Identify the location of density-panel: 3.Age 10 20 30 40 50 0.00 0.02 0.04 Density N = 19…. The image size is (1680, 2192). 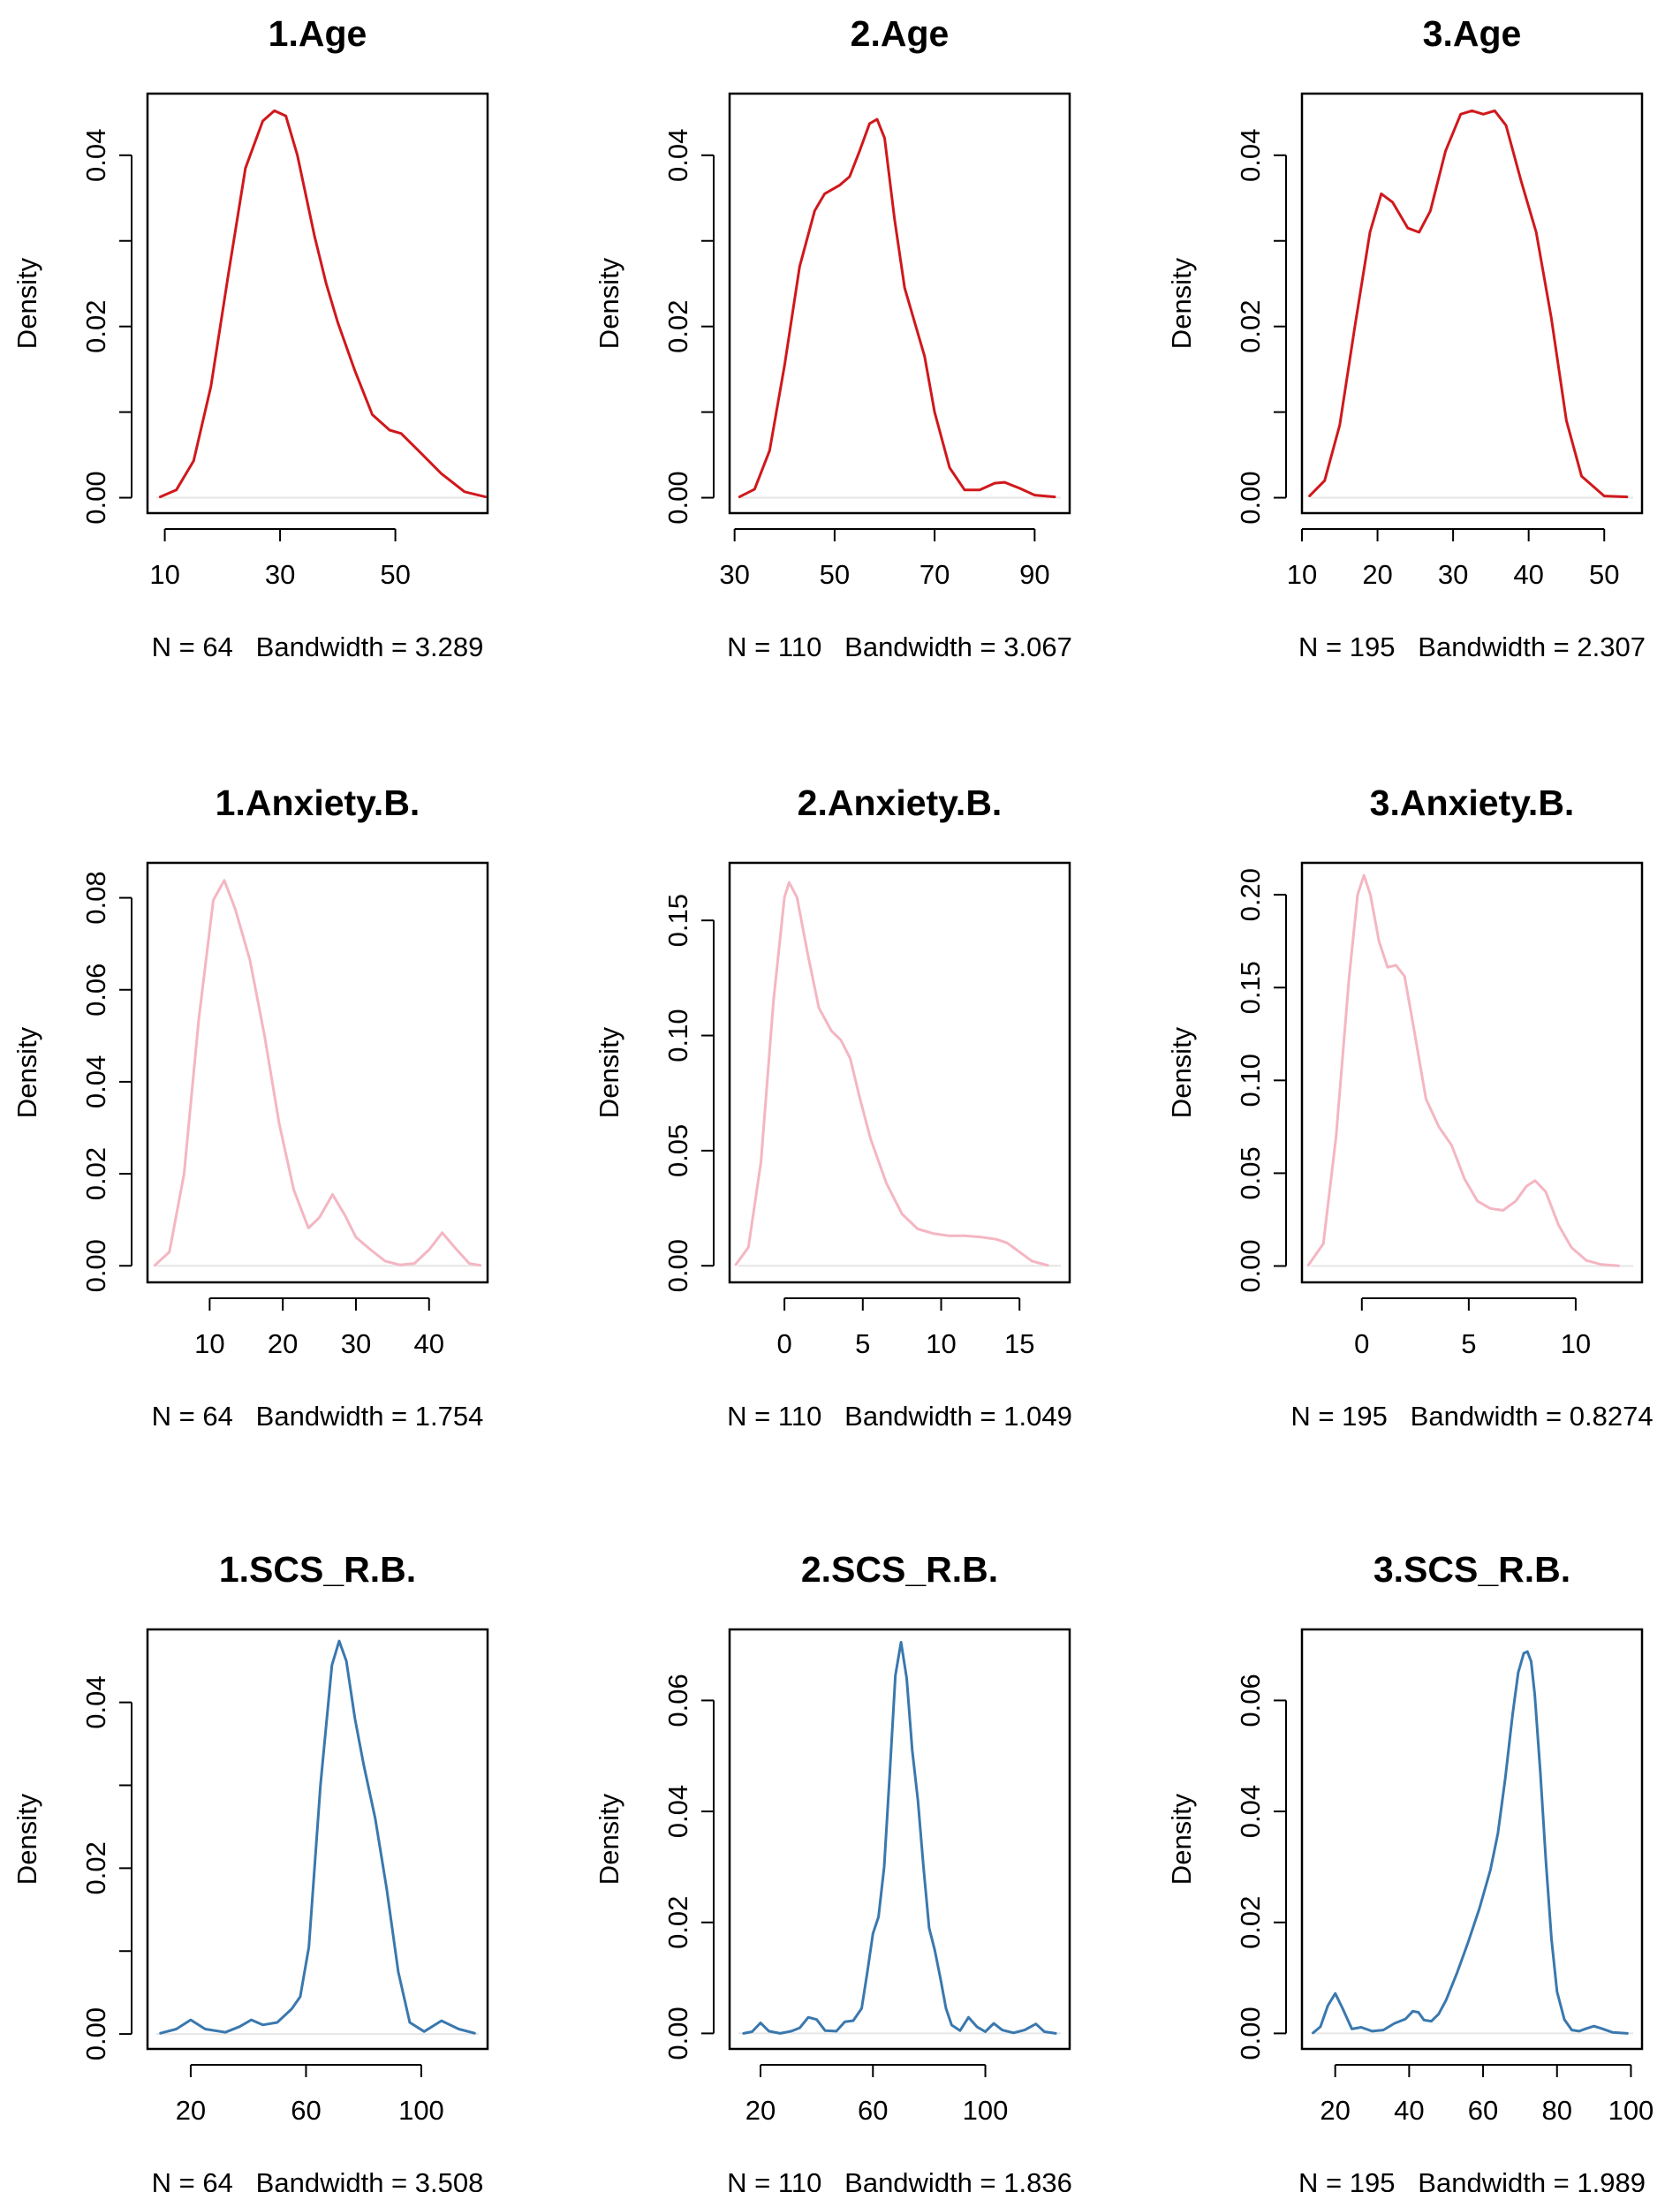
(1406, 337).